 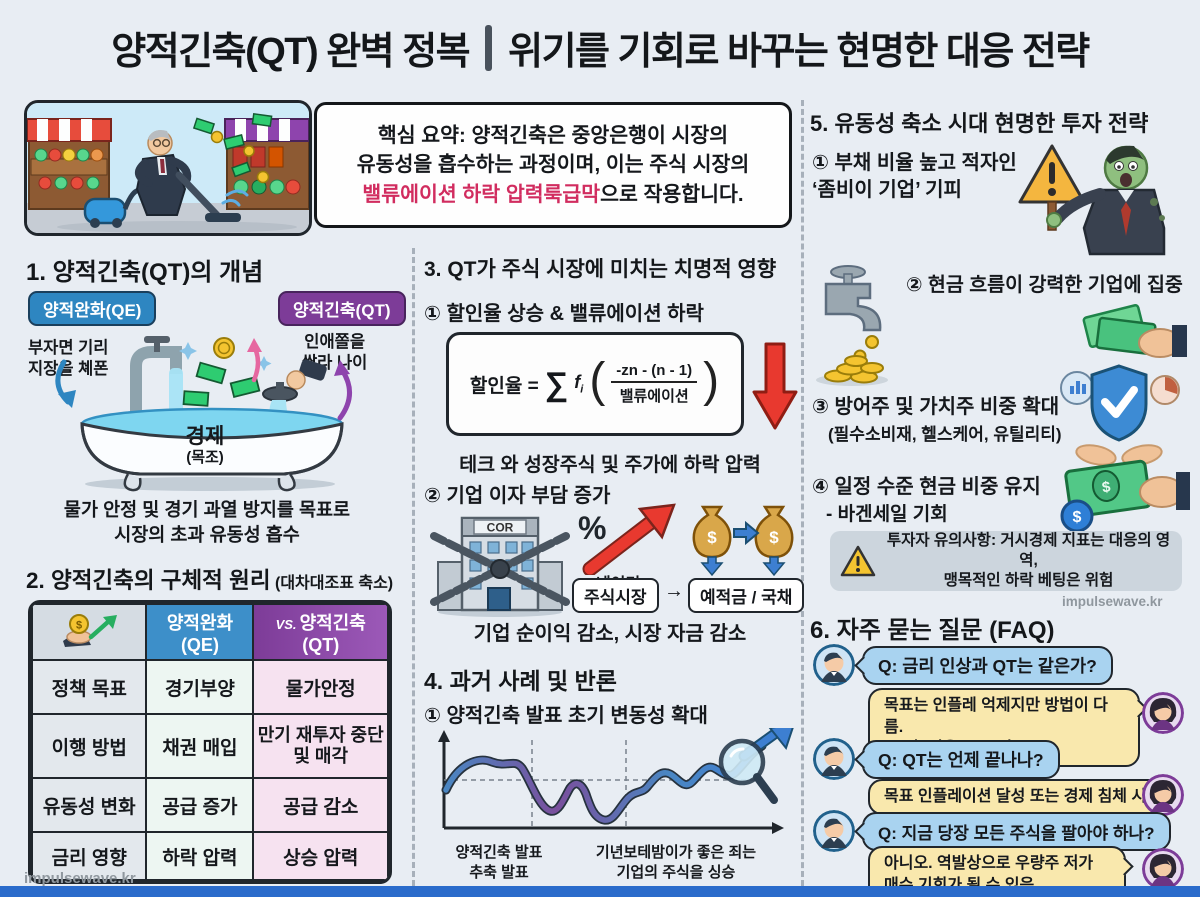 What do you see at coordinates (504, 386) in the screenshot?
I see `formula-lhs: 할인율 =` at bounding box center [504, 386].